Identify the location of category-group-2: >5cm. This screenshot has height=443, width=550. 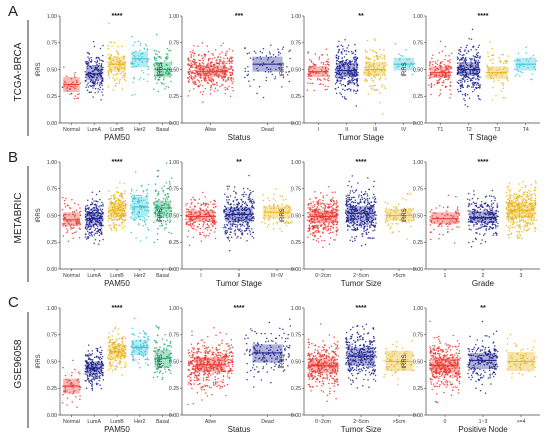
(399, 235).